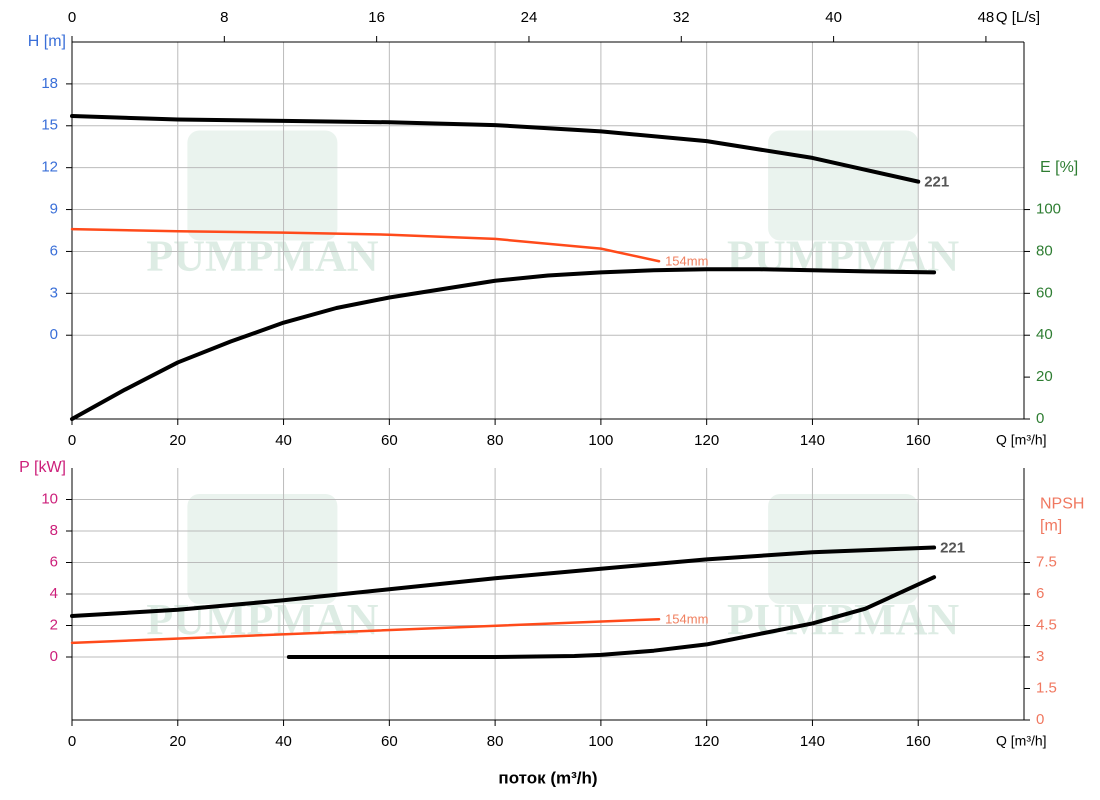 The width and height of the screenshot is (1100, 800). I want to click on x2-tick-label: 32, so click(681, 17).